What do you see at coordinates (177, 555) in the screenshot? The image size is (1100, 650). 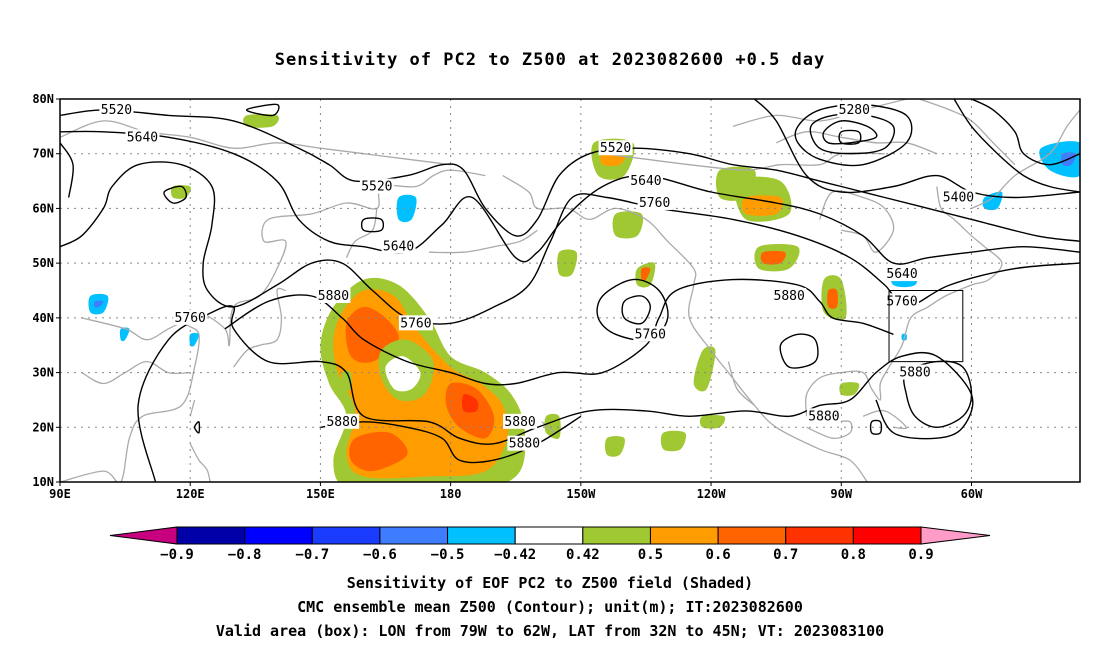 I see `colorbar-label: −0.9` at bounding box center [177, 555].